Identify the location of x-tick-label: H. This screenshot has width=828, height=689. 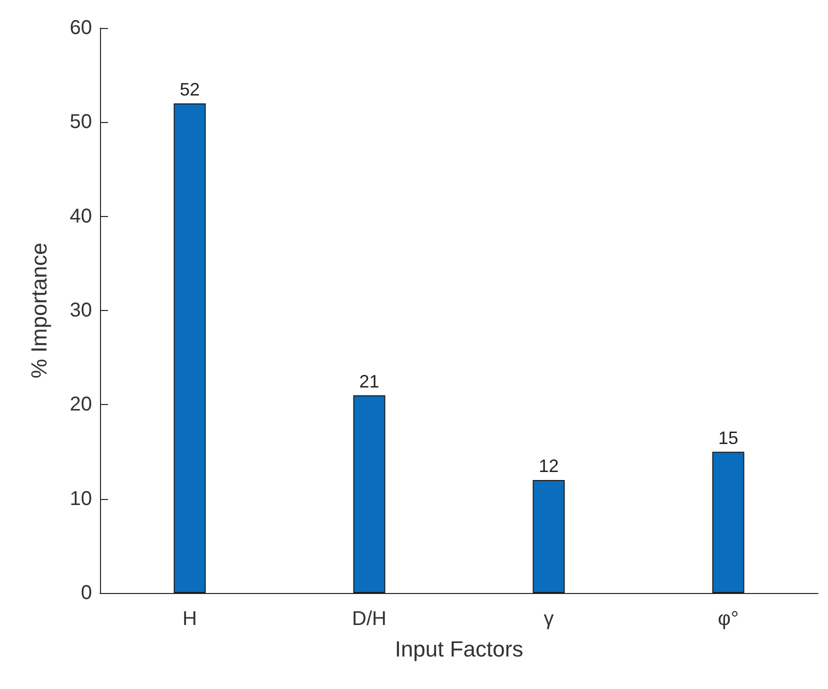
(189, 619).